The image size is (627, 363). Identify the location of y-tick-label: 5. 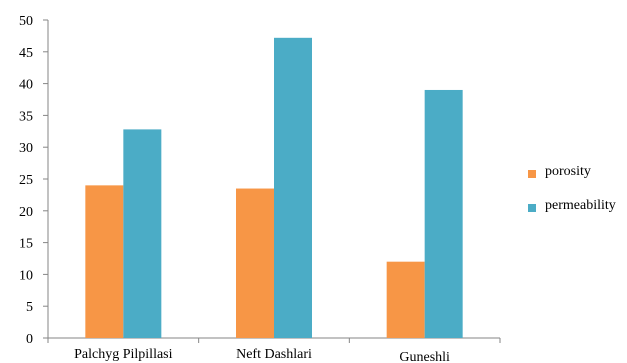
(29, 307).